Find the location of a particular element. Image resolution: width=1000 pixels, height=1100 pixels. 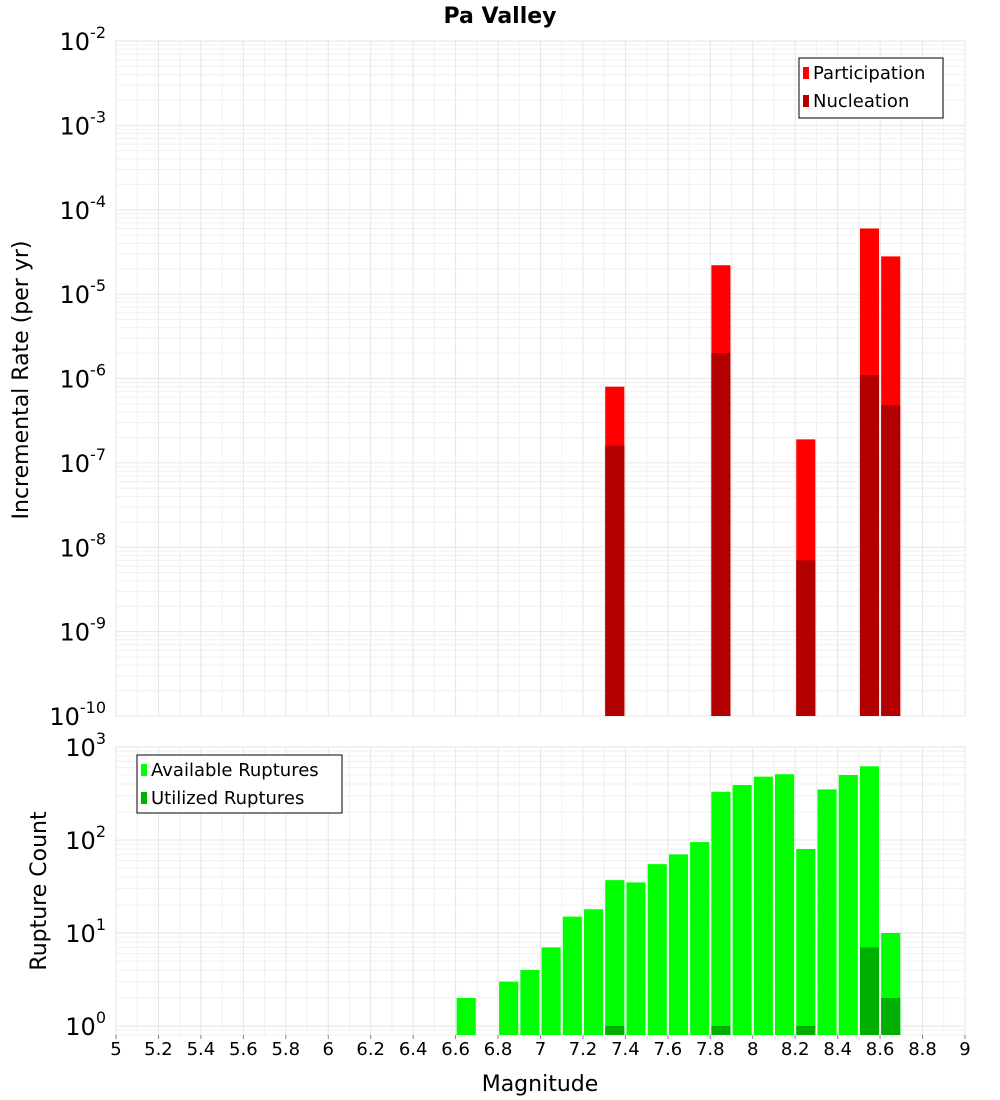

x-tick-label: 6.6 is located at coordinates (455, 1049).